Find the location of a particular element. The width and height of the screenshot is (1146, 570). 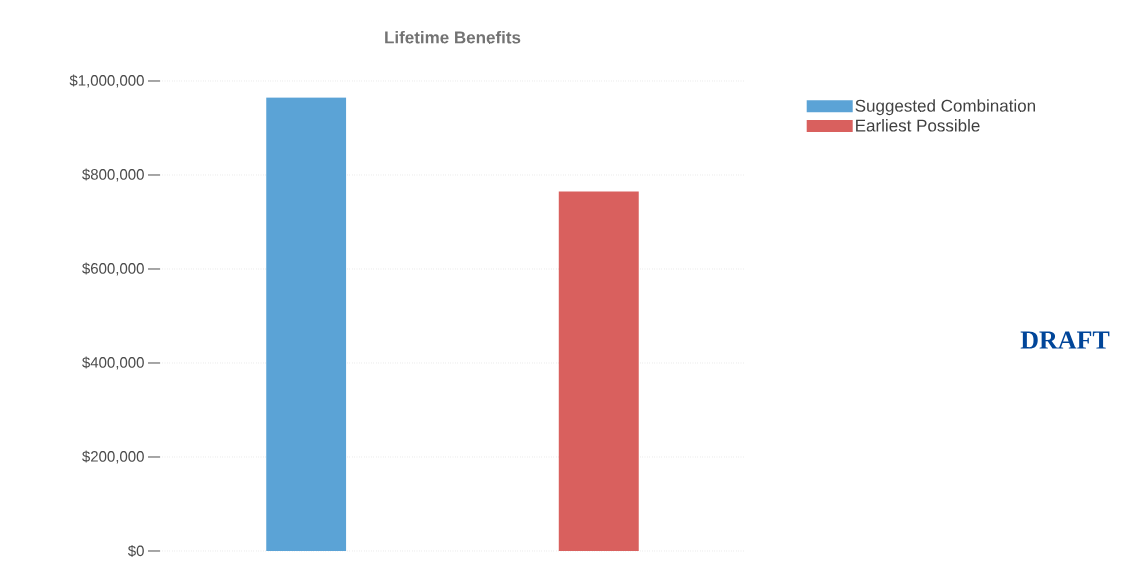

y-tick-label: $600,000 is located at coordinates (113, 269).